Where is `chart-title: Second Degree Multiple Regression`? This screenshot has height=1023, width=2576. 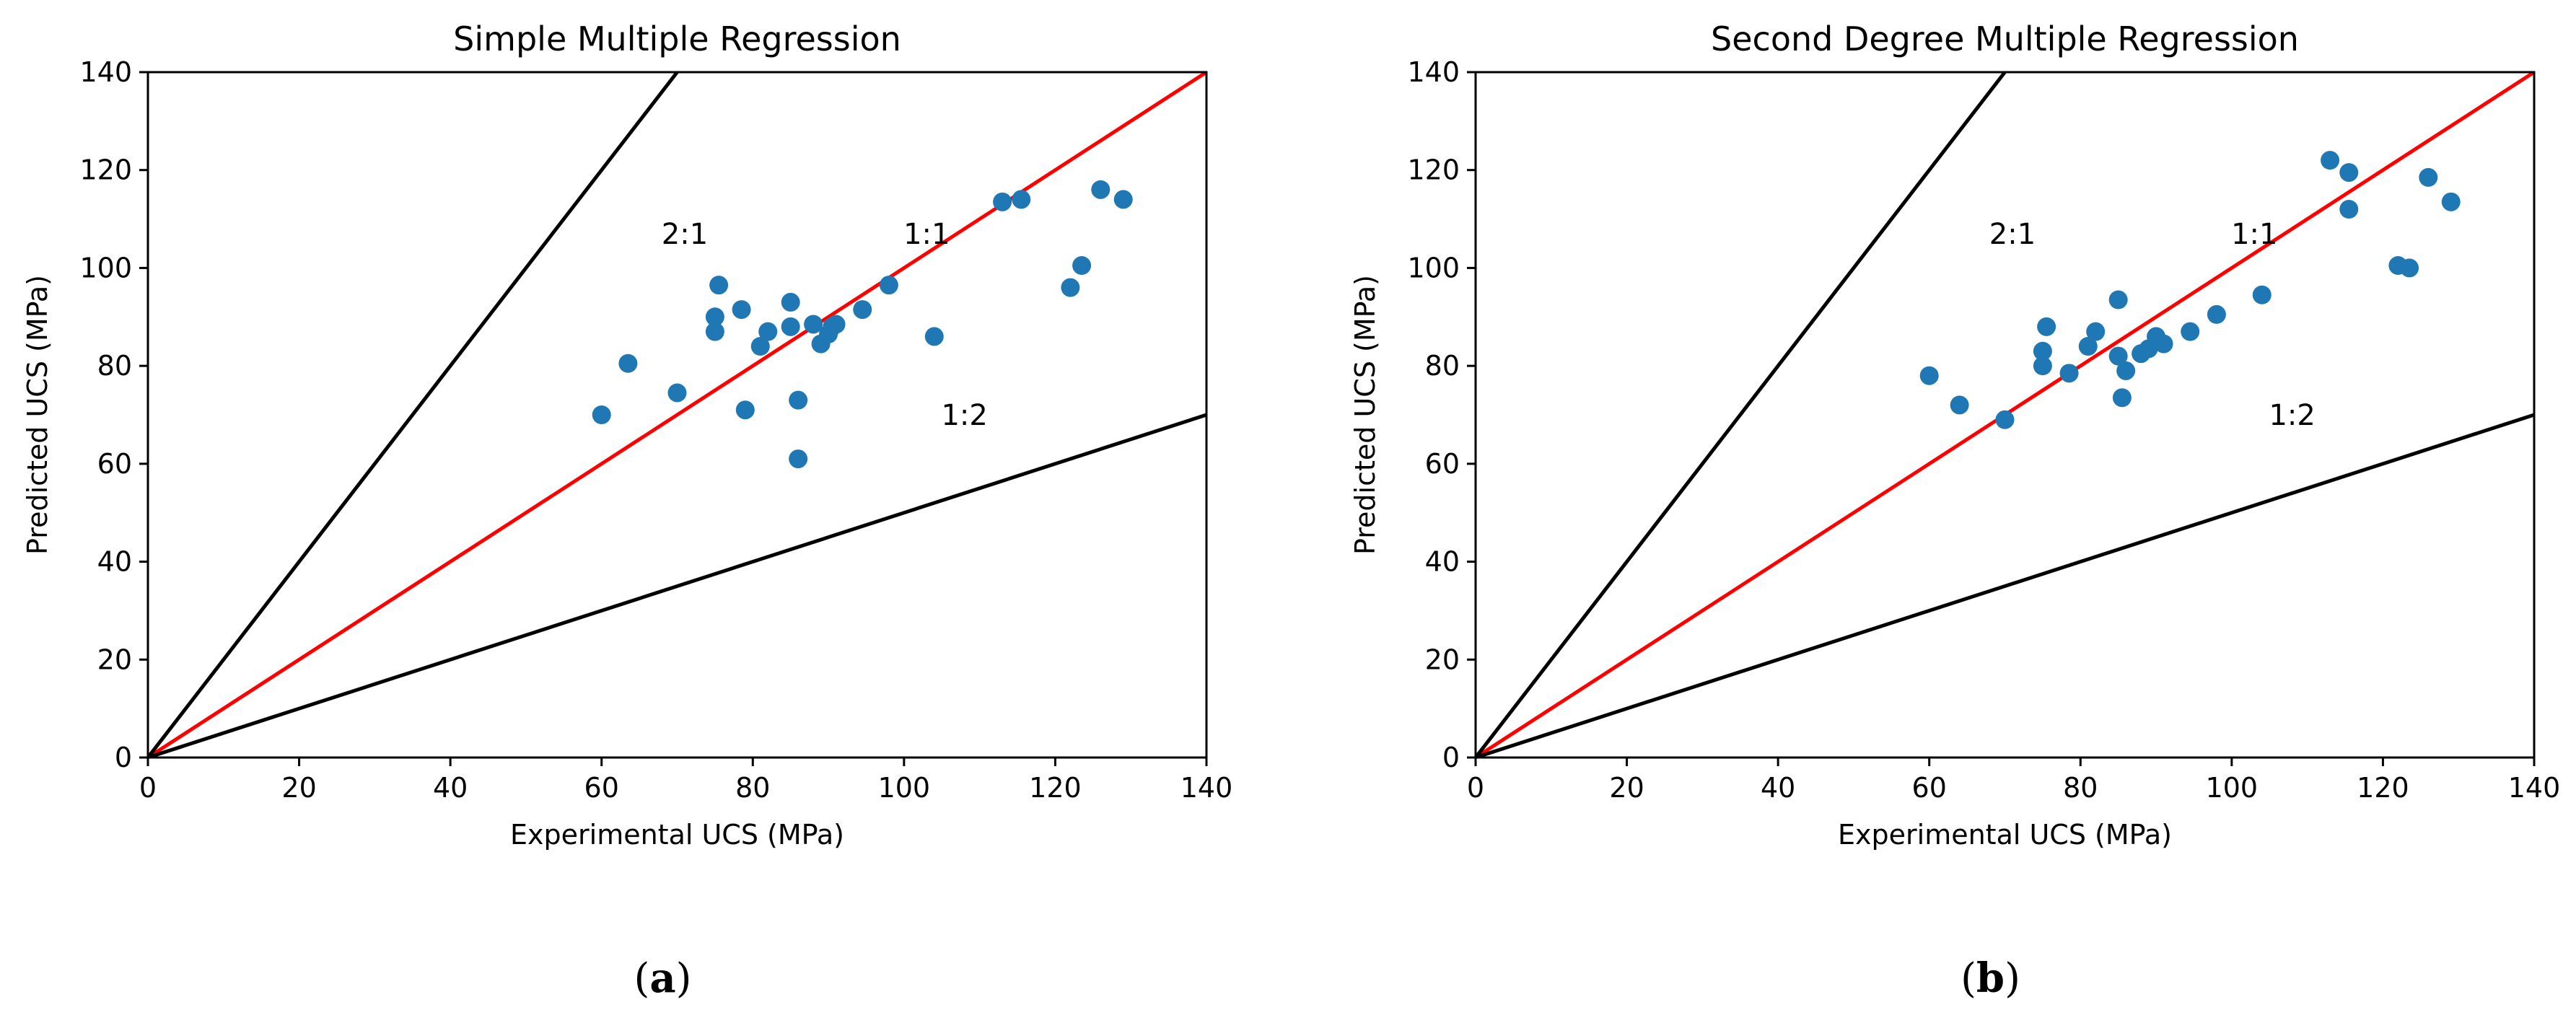
chart-title: Second Degree Multiple Regression is located at coordinates (2005, 38).